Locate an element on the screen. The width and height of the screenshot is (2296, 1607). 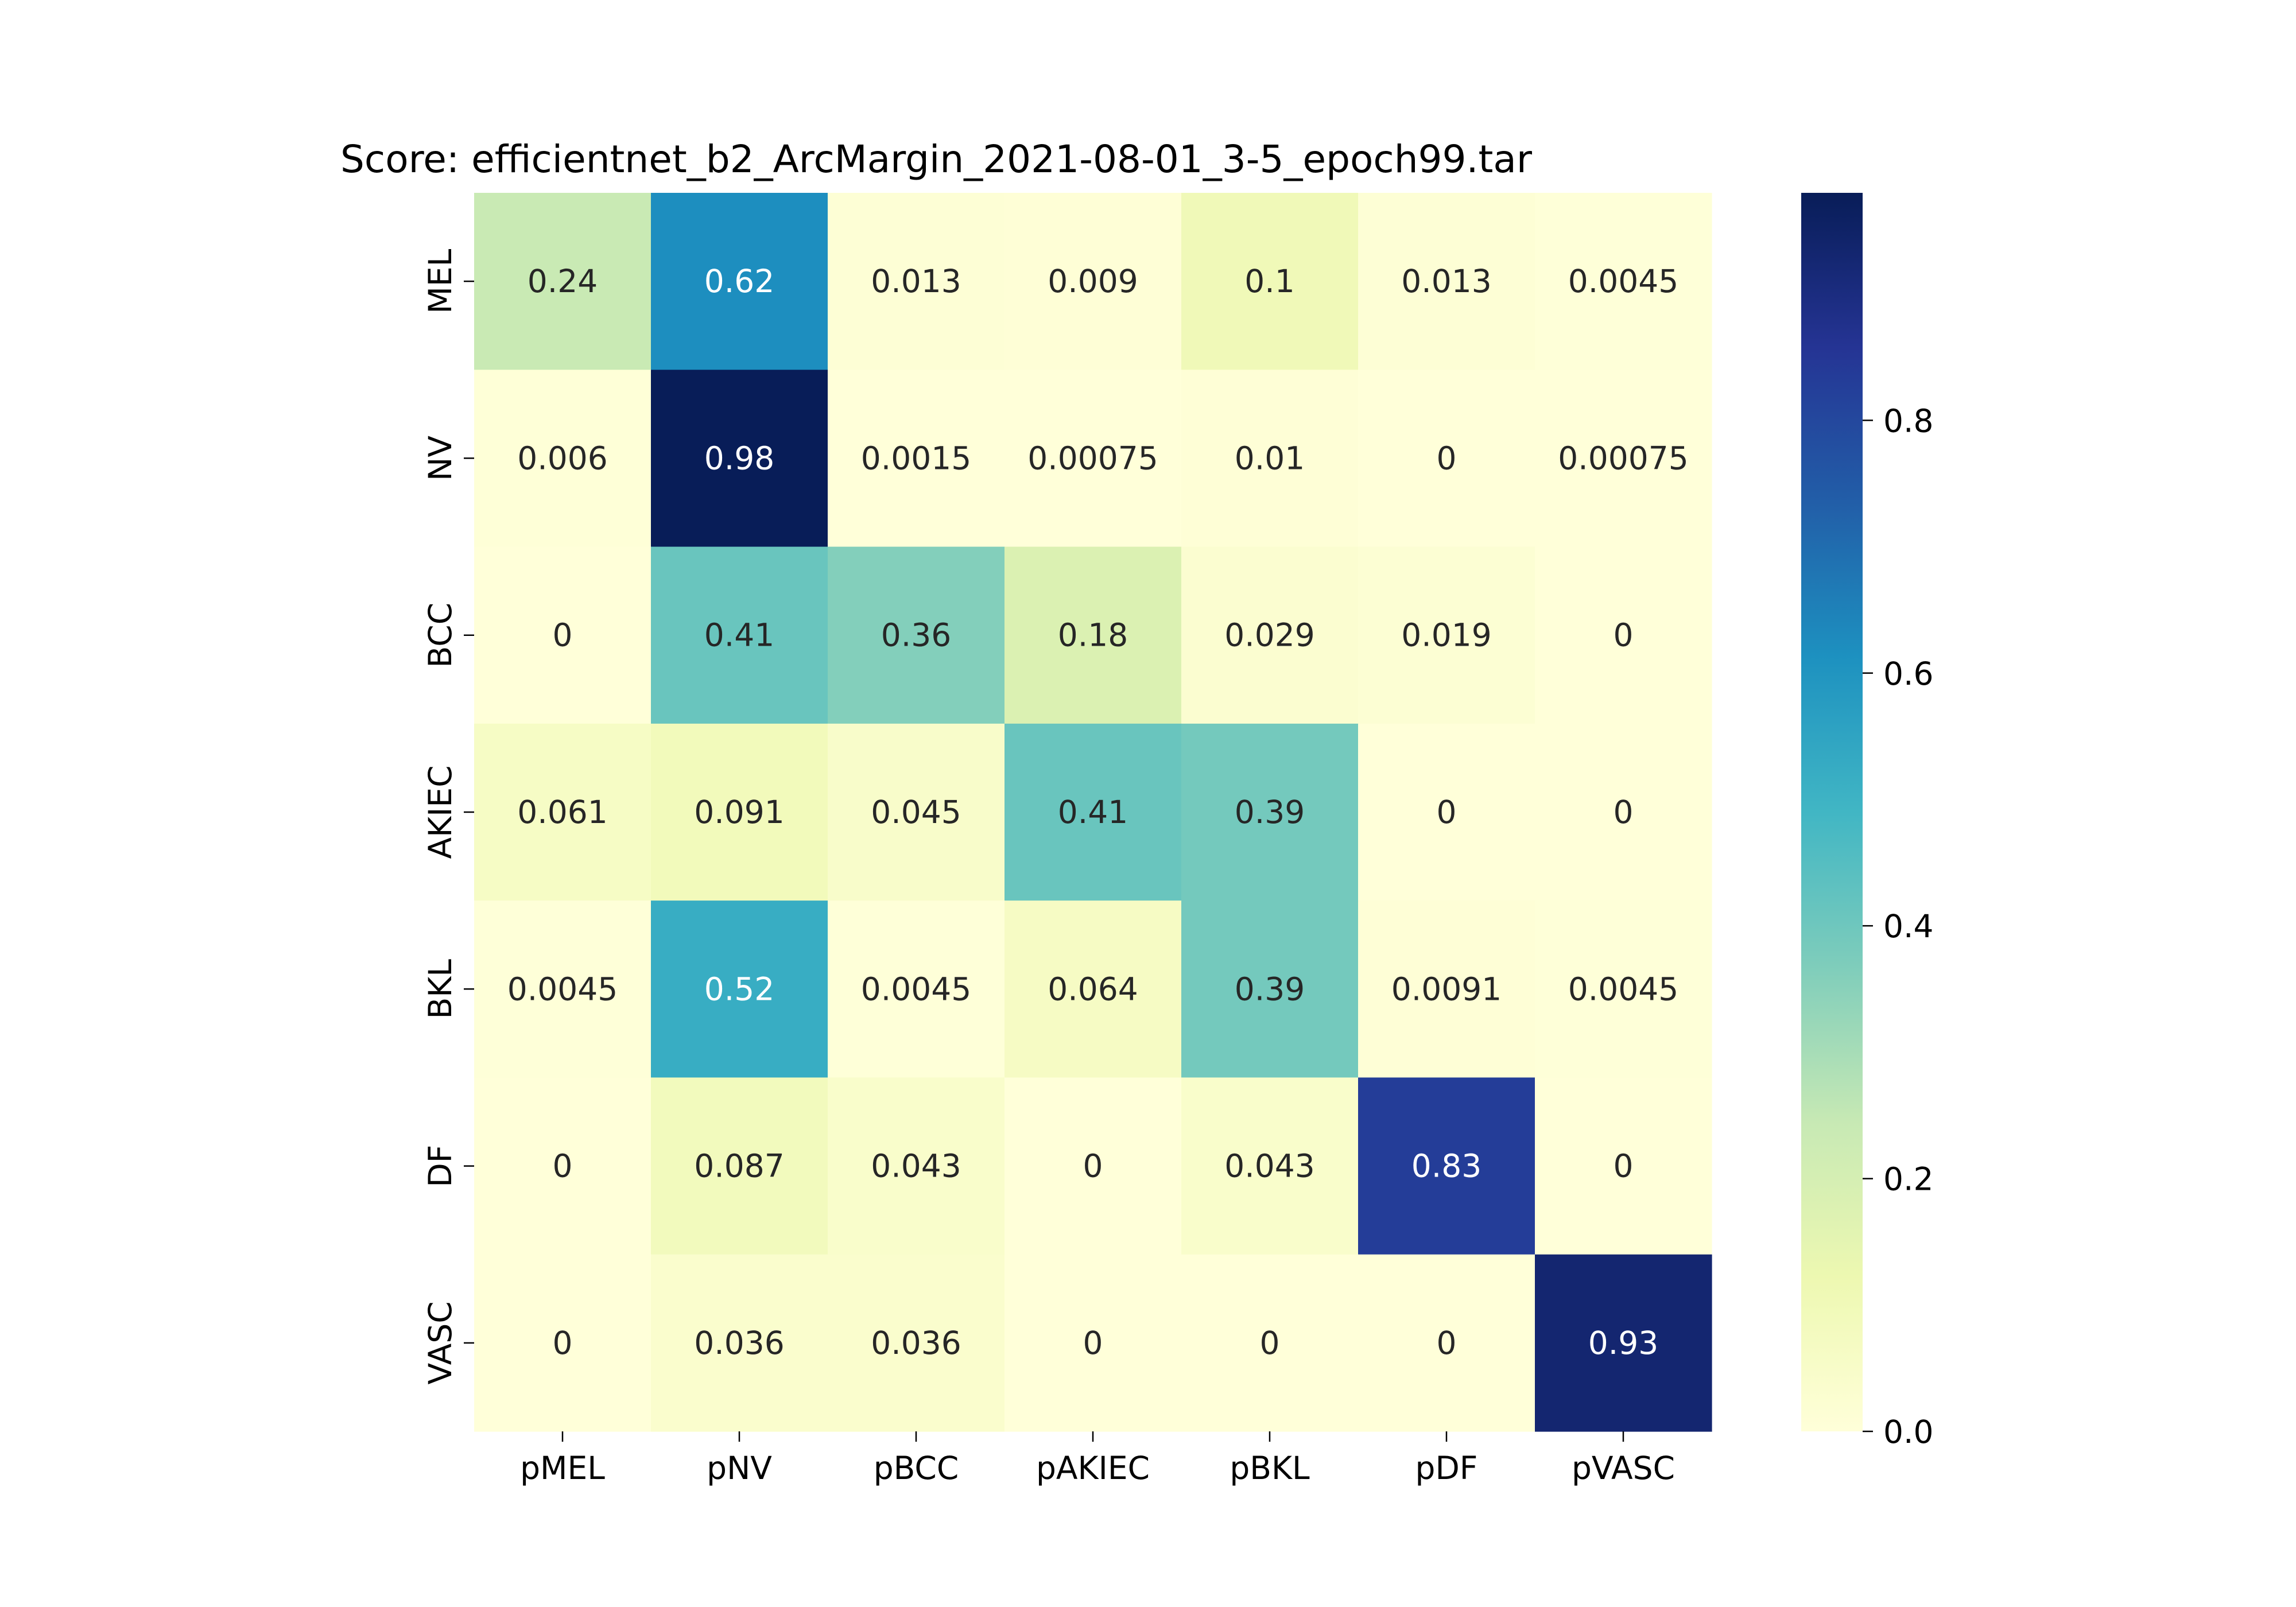
heatmap-cell-label: 0.36 is located at coordinates (916, 635).